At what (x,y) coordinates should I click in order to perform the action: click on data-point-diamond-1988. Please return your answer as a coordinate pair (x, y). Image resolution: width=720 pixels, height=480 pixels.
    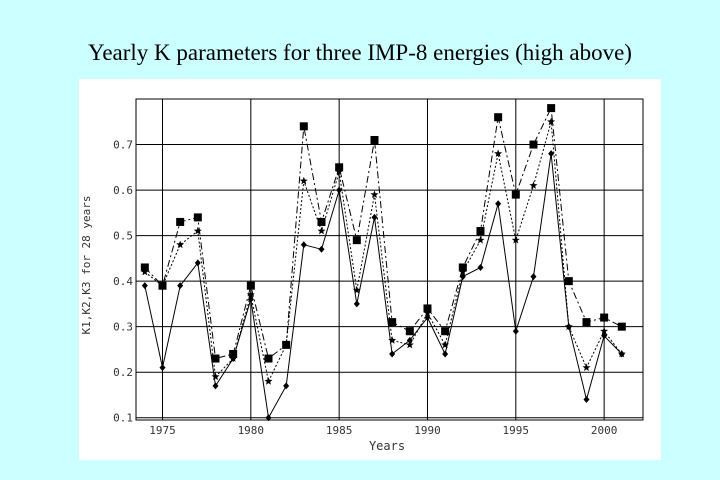
    Looking at the image, I should click on (392, 354).